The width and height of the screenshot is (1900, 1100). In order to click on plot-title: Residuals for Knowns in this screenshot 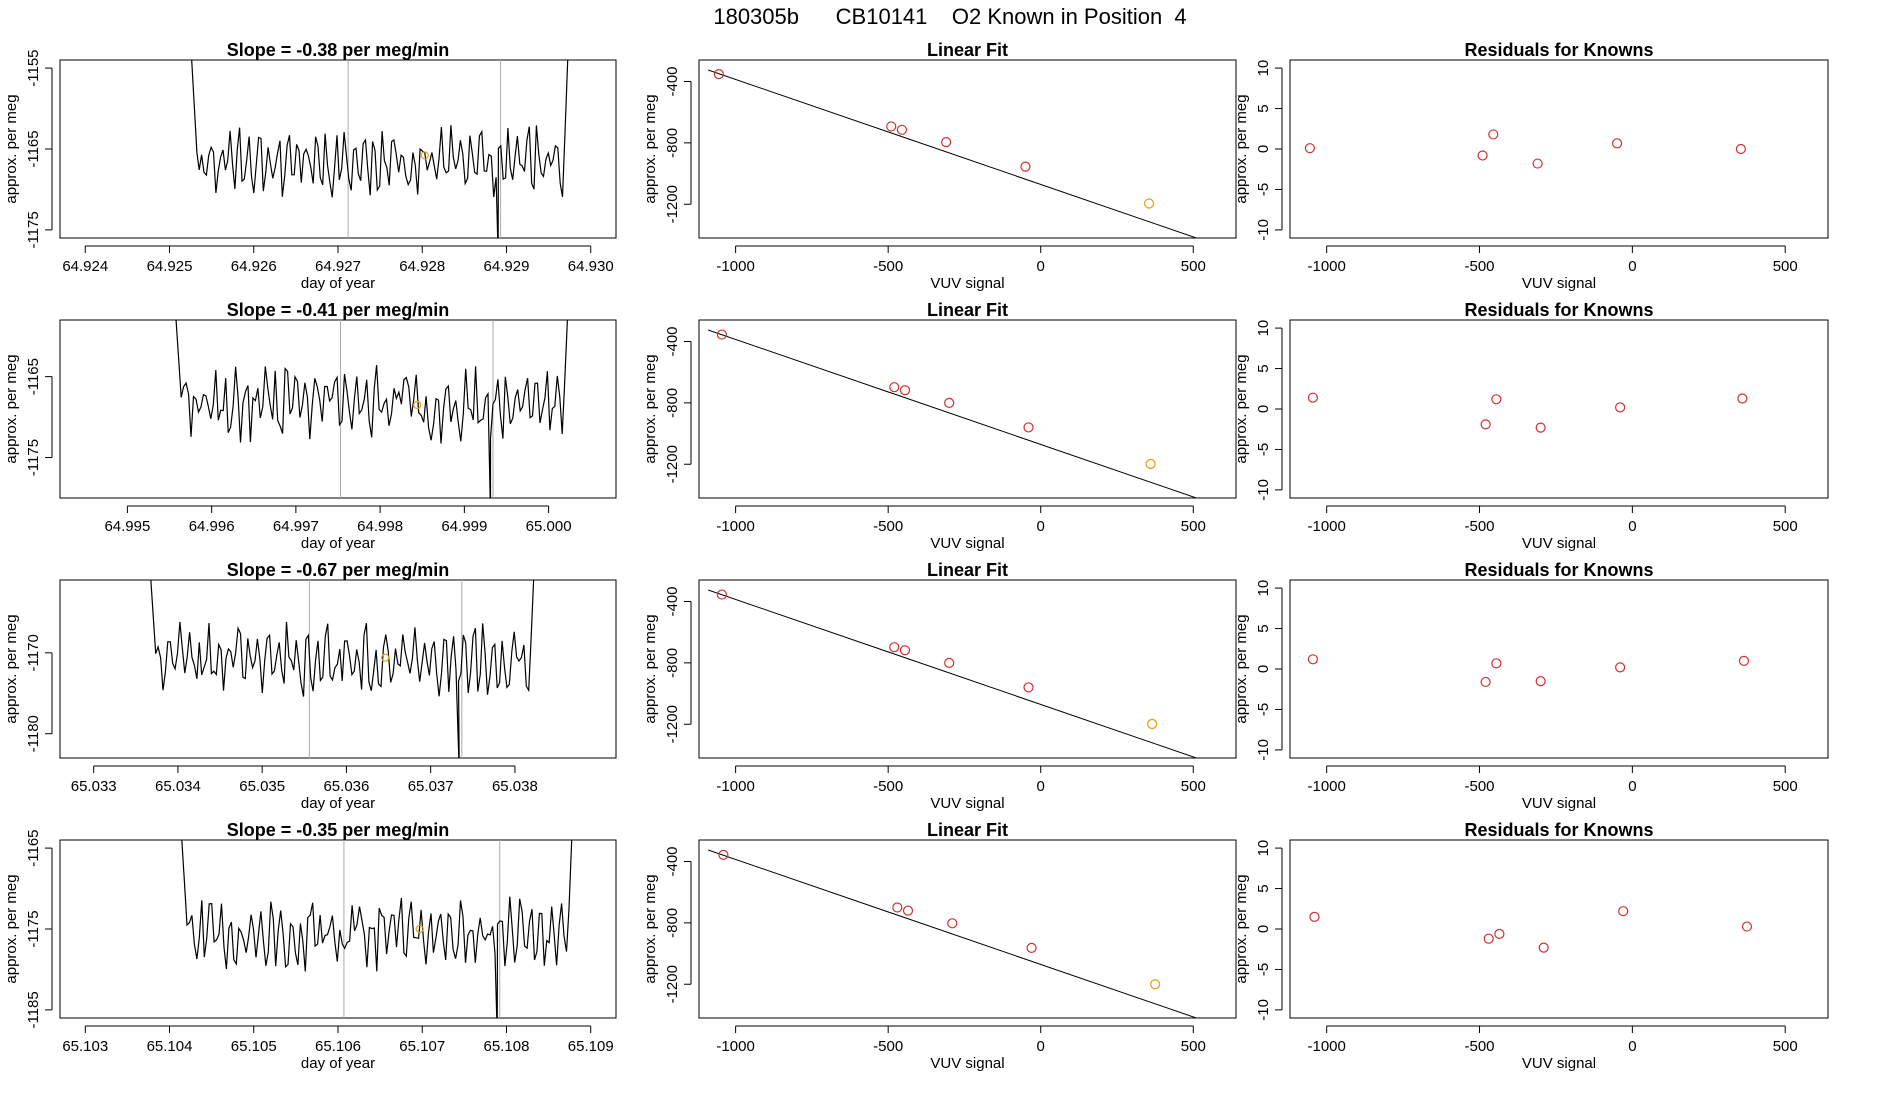, I will do `click(1558, 310)`.